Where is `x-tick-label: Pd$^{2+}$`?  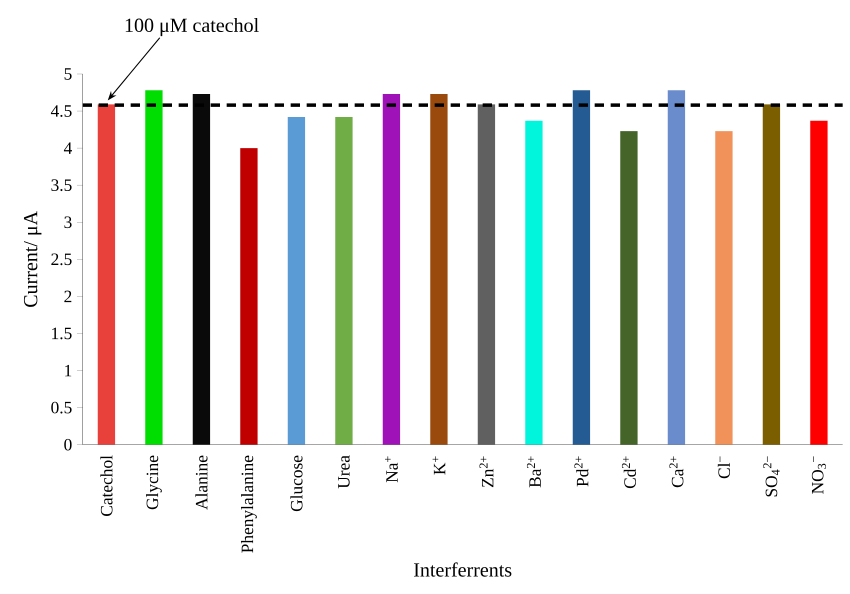 x-tick-label: Pd$^{2+}$ is located at coordinates (581, 471).